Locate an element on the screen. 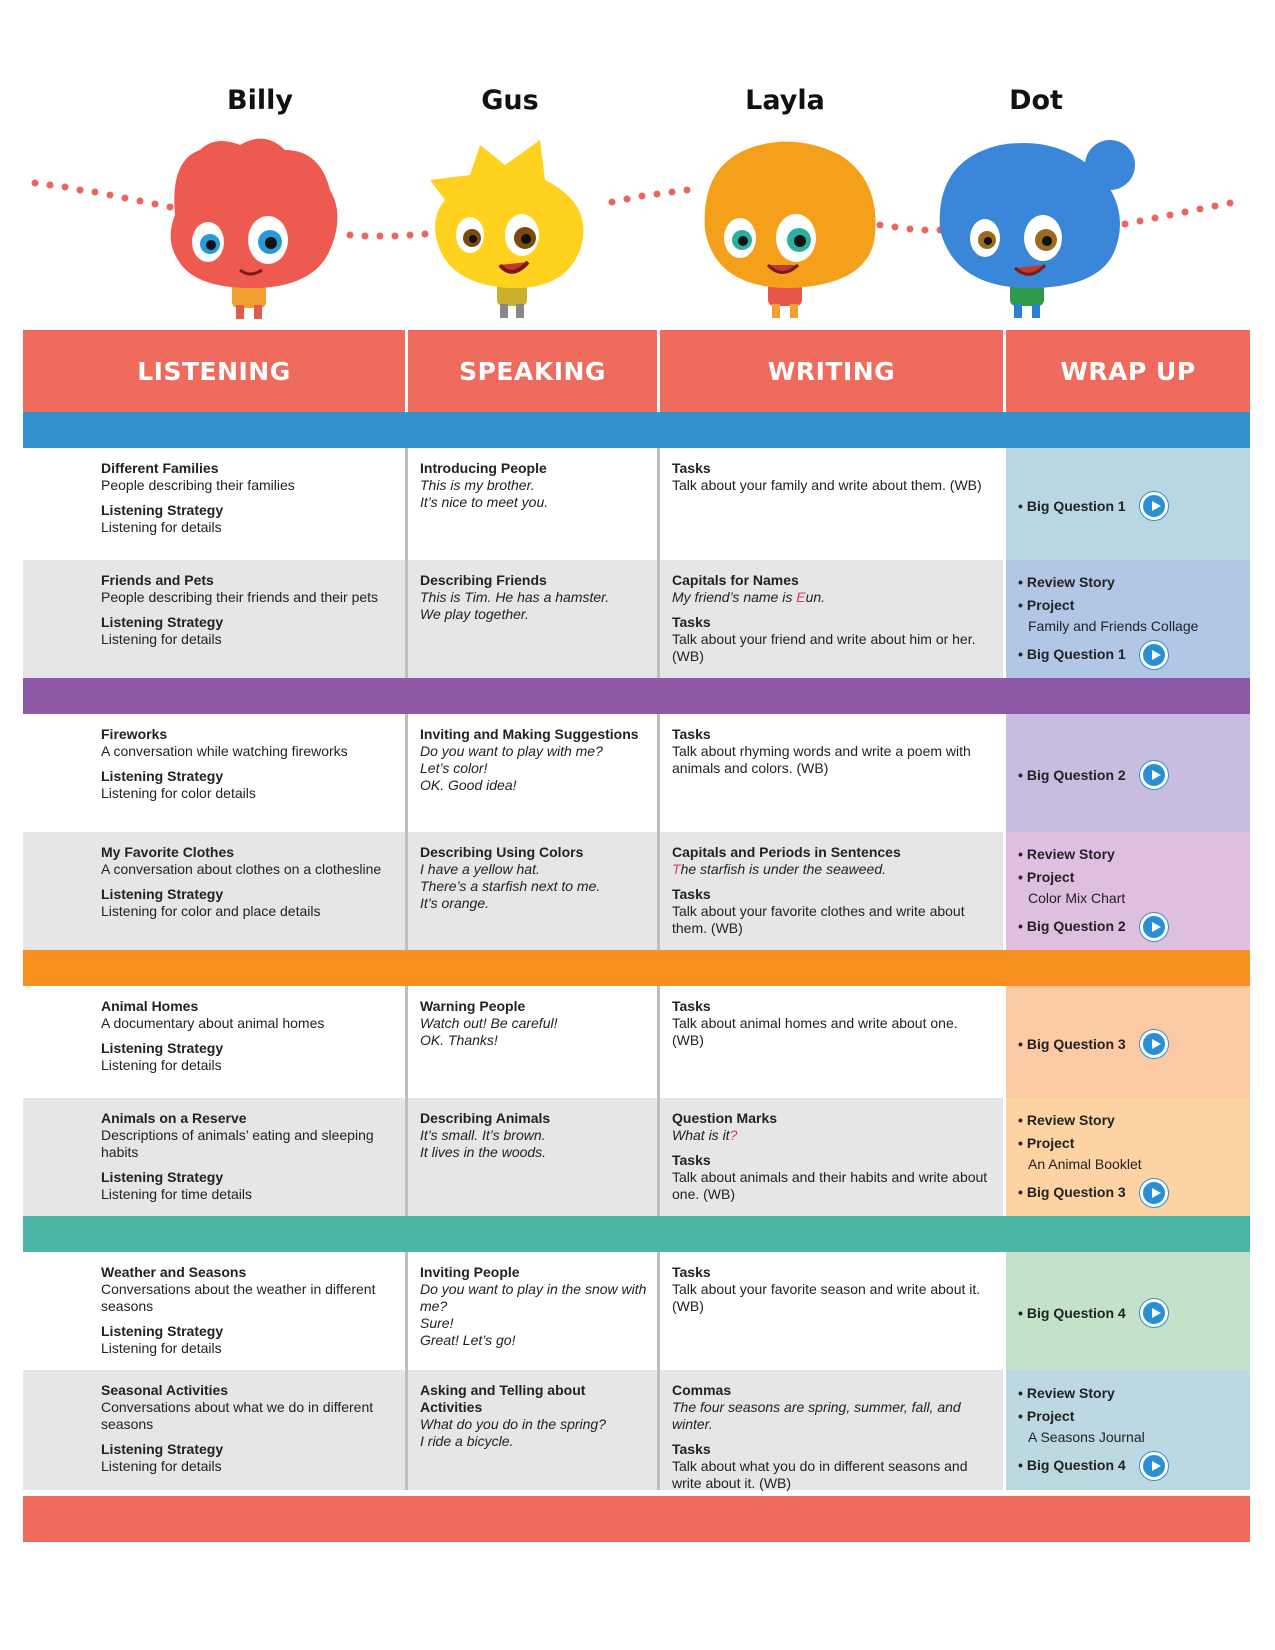  listening-strategy: Listening for details is located at coordinates (161, 1348).